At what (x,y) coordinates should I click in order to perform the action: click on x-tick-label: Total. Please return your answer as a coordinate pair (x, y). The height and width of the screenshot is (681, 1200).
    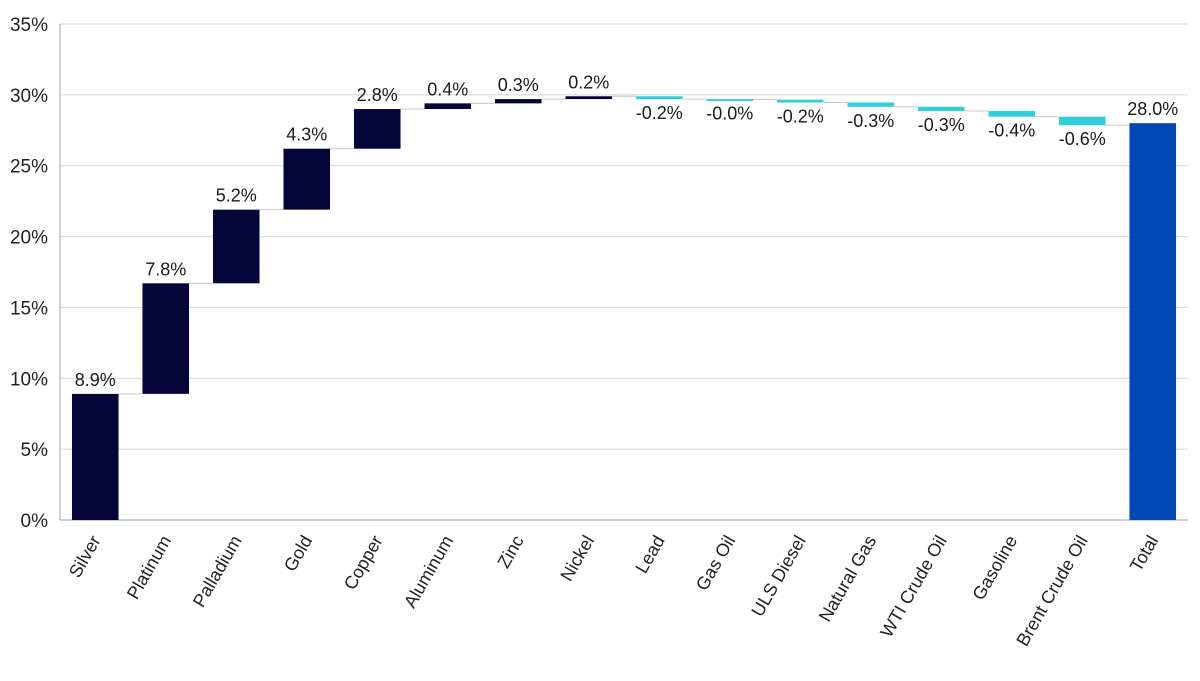
    Looking at the image, I should click on (1144, 553).